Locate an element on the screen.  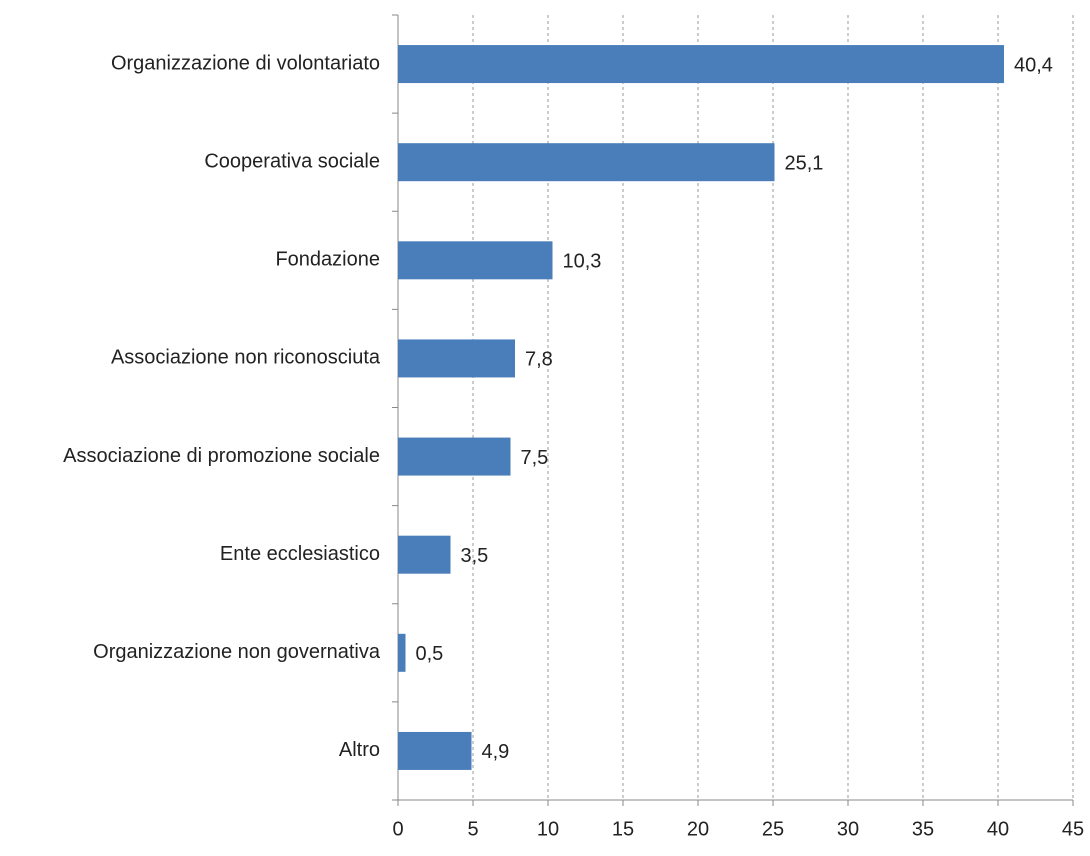
x-tick-label: 25 is located at coordinates (773, 829).